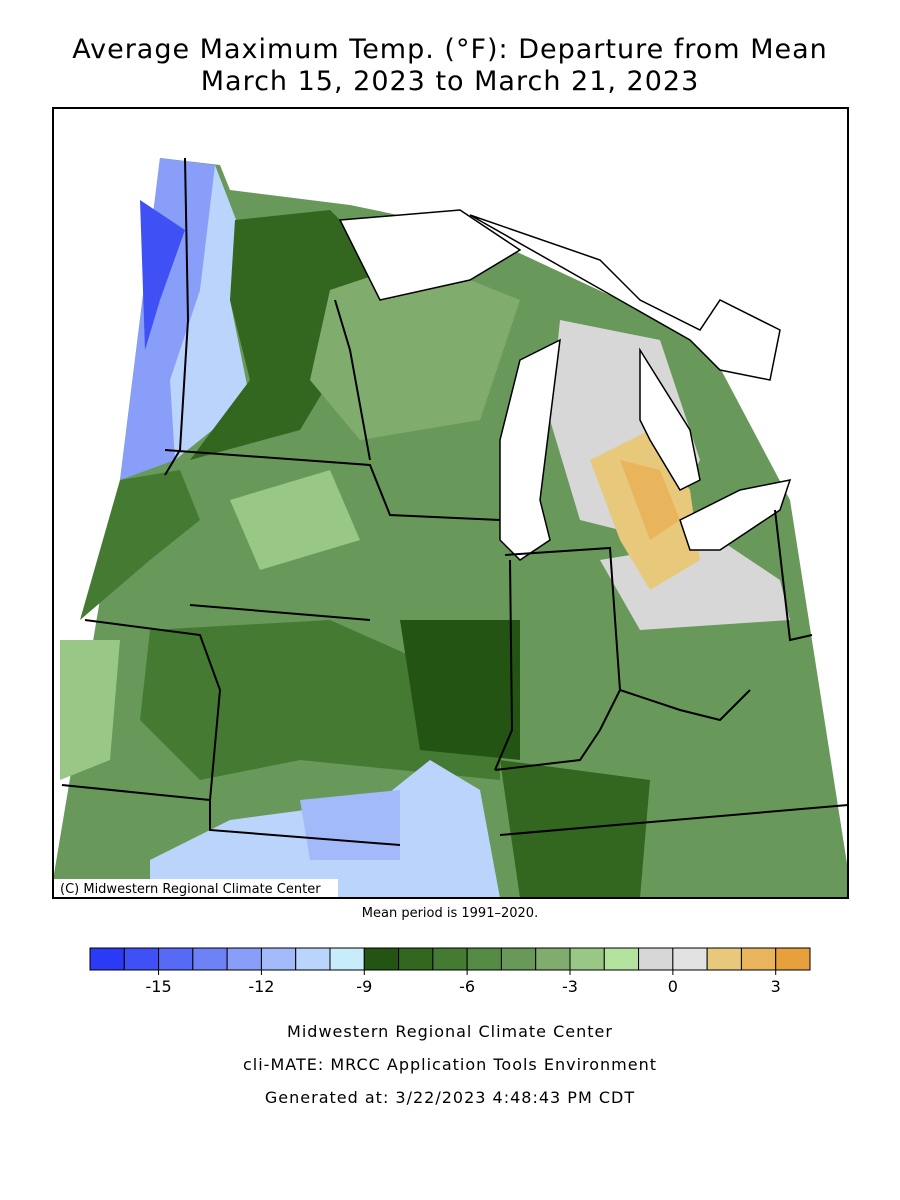 The image size is (900, 1200). What do you see at coordinates (776, 986) in the screenshot?
I see `legend-tick-label: 3` at bounding box center [776, 986].